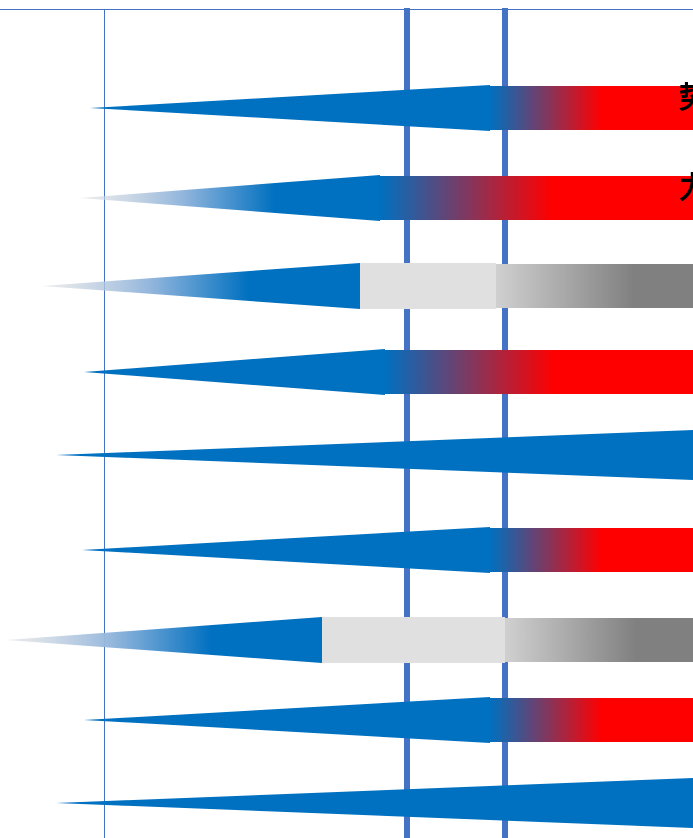 This screenshot has width=693, height=838. Describe the element at coordinates (407, 423) in the screenshot. I see `guide-line-left` at that location.